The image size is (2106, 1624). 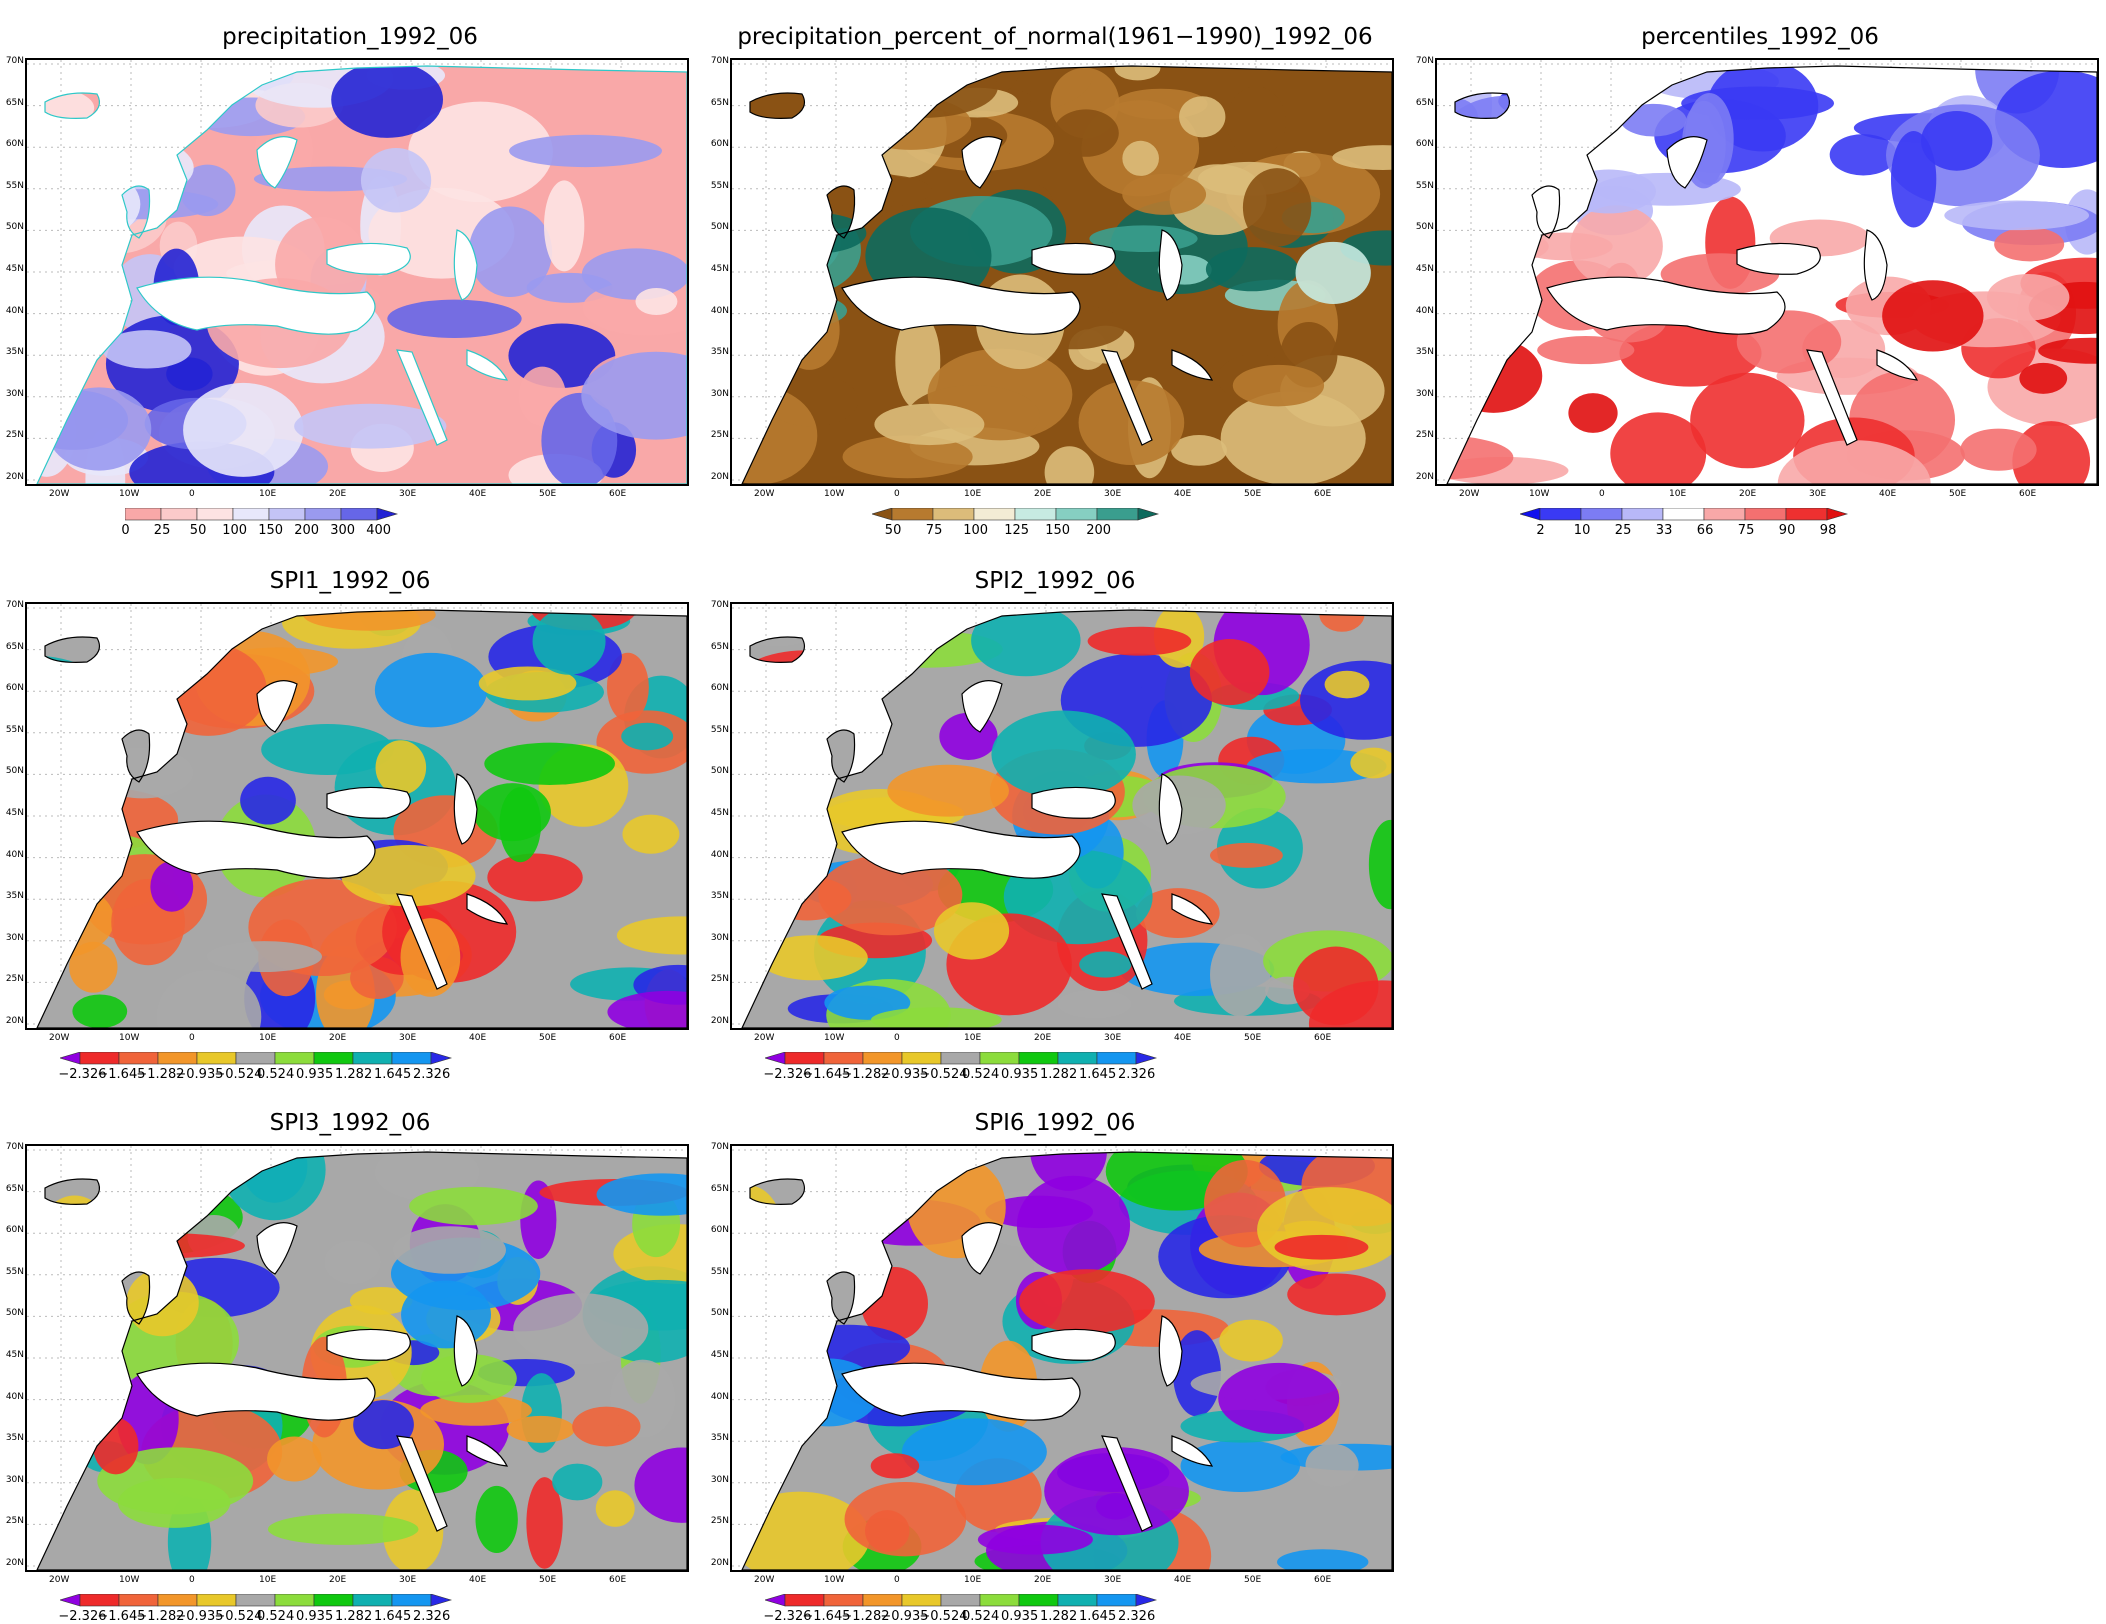 I want to click on latitude-label: 60N, so click(x=14, y=688).